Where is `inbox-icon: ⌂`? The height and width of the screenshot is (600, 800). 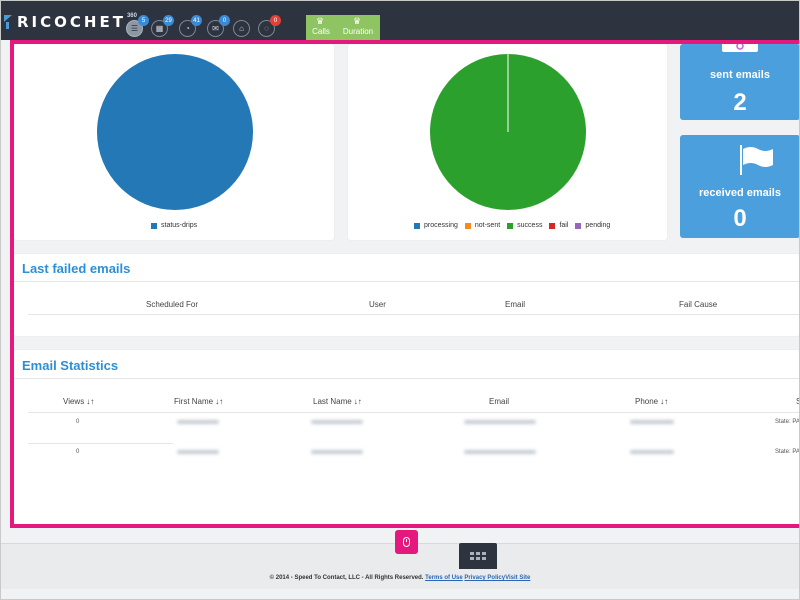
inbox-icon: ⌂ is located at coordinates (241, 28).